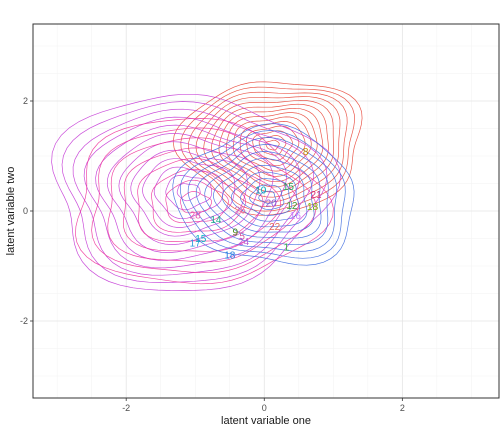  Describe the element at coordinates (196, 215) in the screenshot. I see `point-label: 28` at that location.